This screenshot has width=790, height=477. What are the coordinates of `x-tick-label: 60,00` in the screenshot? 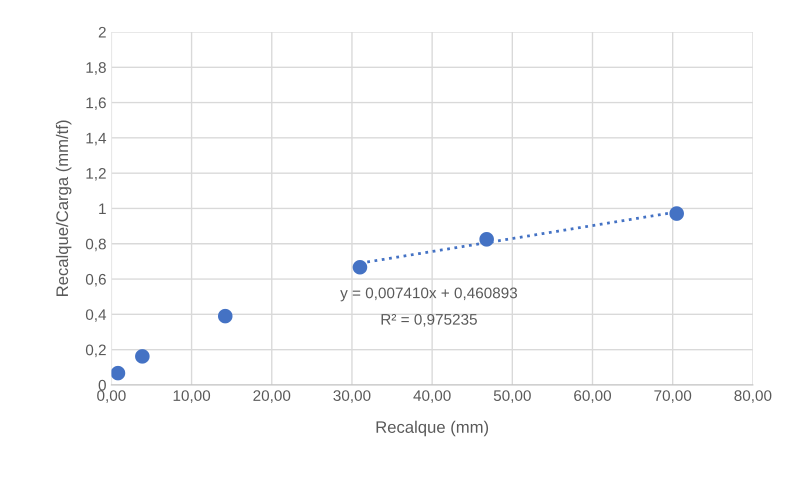 It's located at (593, 396).